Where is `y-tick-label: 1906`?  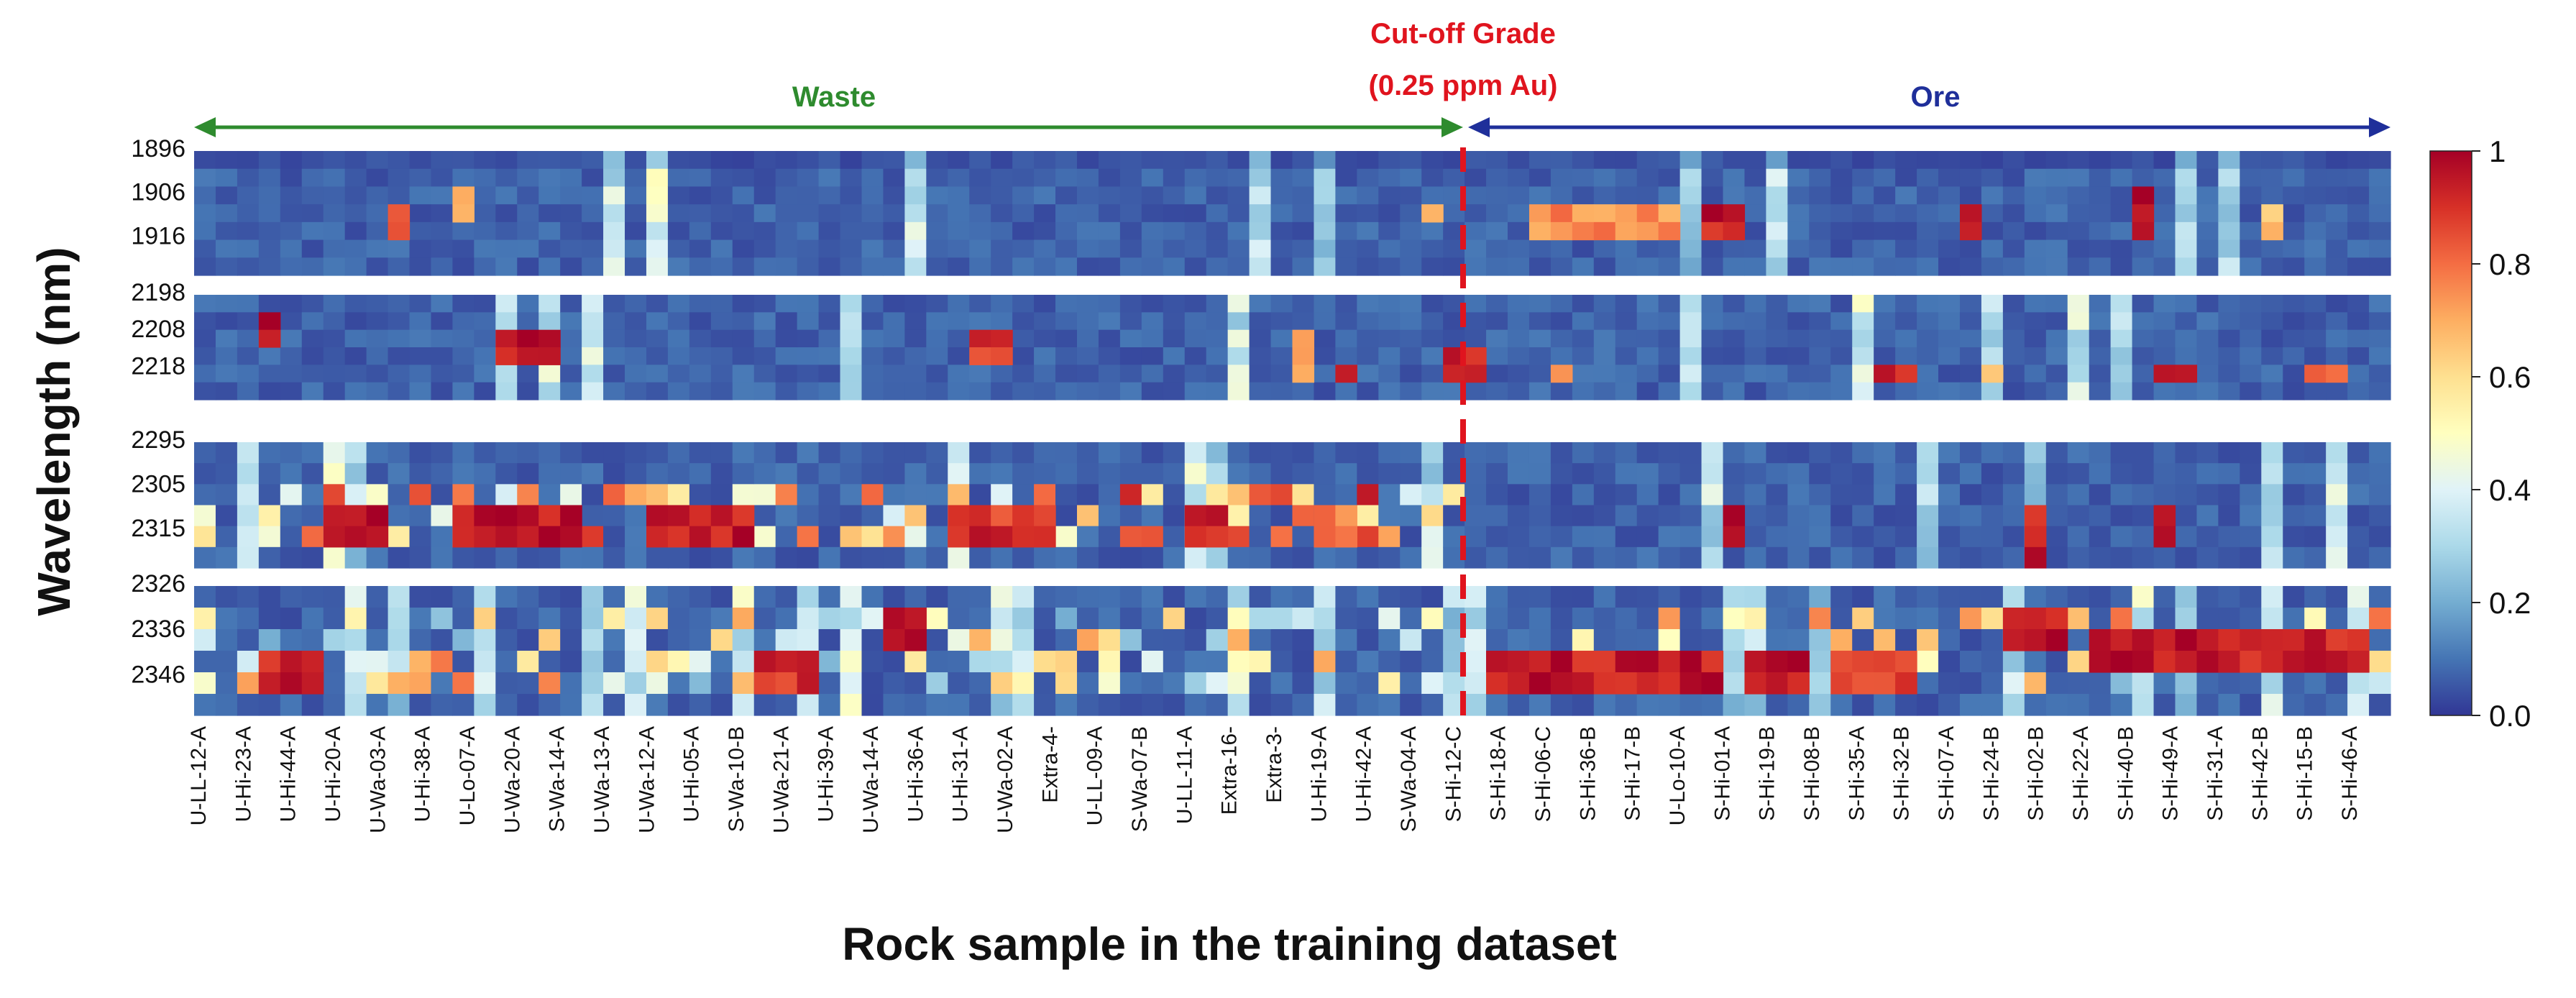 y-tick-label: 1906 is located at coordinates (158, 192).